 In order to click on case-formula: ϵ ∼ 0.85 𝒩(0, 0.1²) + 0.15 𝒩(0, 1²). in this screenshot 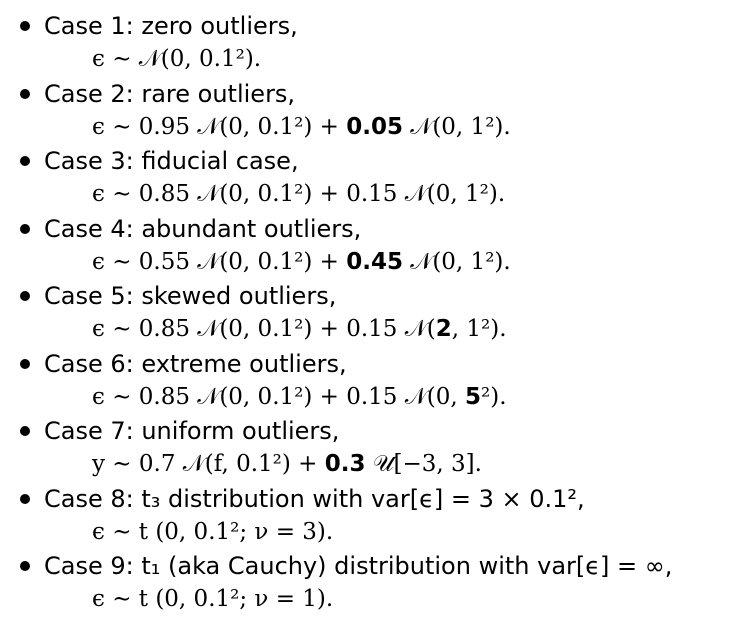, I will do `click(299, 194)`.